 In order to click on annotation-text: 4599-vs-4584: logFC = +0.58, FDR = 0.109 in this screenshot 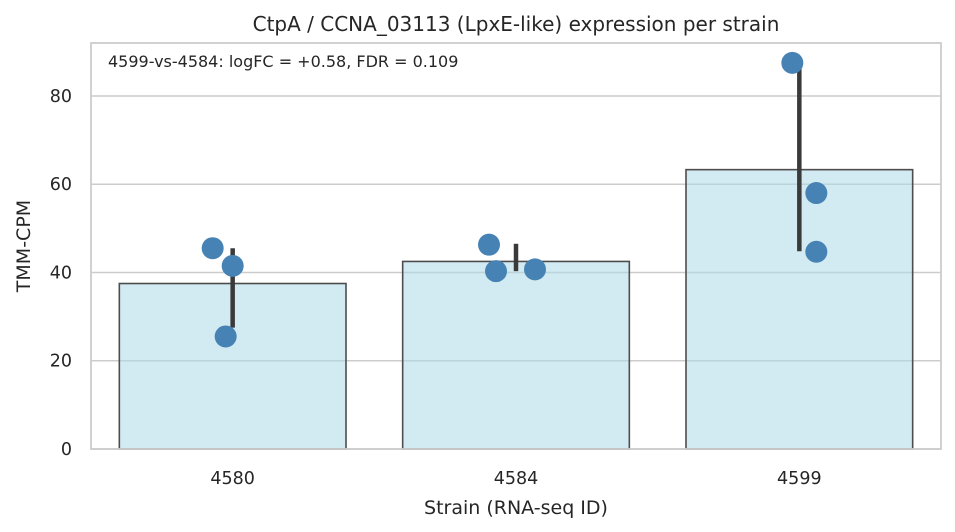, I will do `click(283, 61)`.